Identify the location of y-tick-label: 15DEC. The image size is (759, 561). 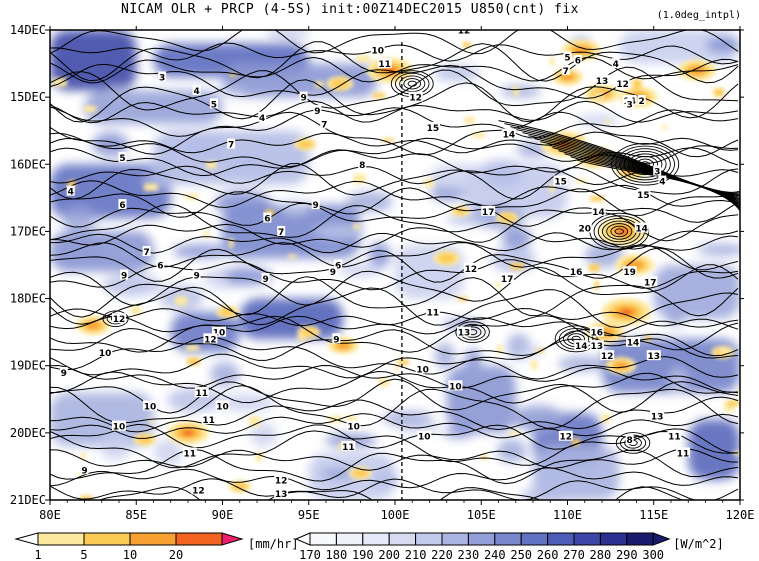
(28, 97).